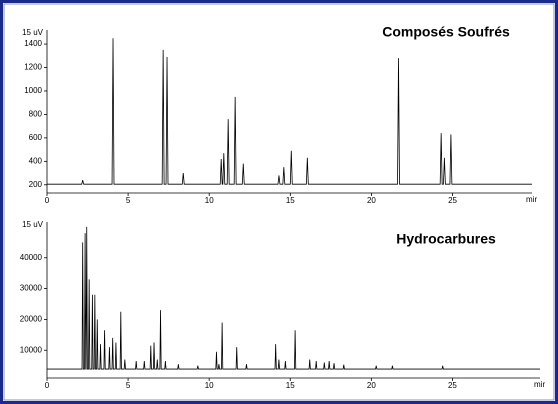 The image size is (558, 404). I want to click on y-tick-label: 20000, so click(31, 319).